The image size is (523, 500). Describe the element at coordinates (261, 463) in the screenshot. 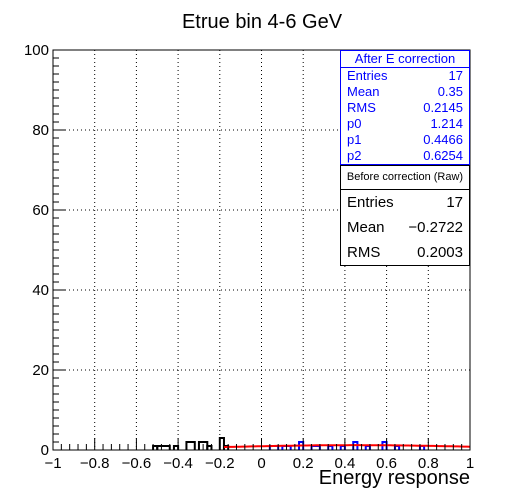

I see `x-tick-label: 0` at that location.